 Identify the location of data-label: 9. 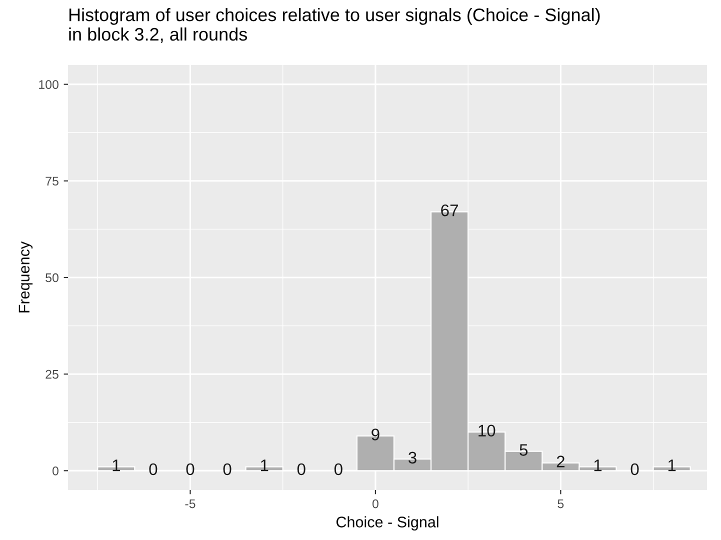
(376, 434).